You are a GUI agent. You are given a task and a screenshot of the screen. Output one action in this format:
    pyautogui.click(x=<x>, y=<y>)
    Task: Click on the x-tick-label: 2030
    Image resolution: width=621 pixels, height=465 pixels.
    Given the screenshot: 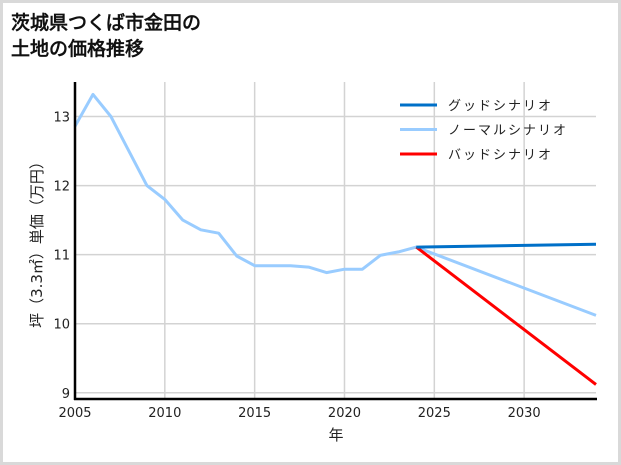 What is the action you would take?
    pyautogui.click(x=524, y=413)
    